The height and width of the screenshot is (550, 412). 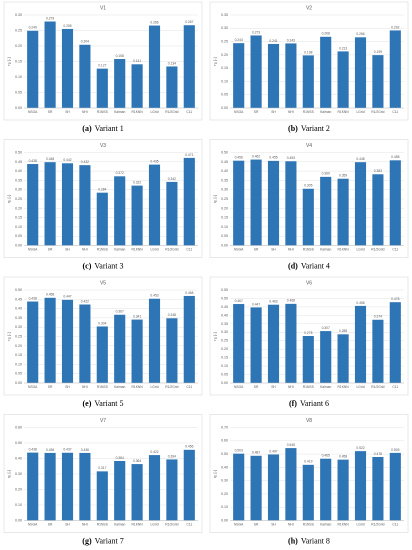 What do you see at coordinates (395, 450) in the screenshot?
I see `data-label: 0.509` at bounding box center [395, 450].